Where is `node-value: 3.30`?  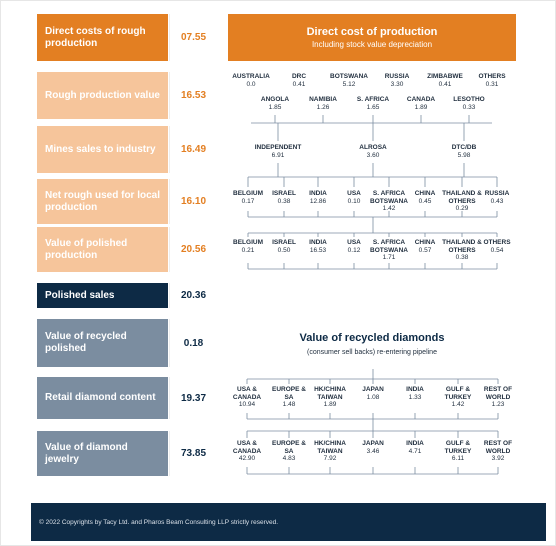 node-value: 3.30 is located at coordinates (397, 84).